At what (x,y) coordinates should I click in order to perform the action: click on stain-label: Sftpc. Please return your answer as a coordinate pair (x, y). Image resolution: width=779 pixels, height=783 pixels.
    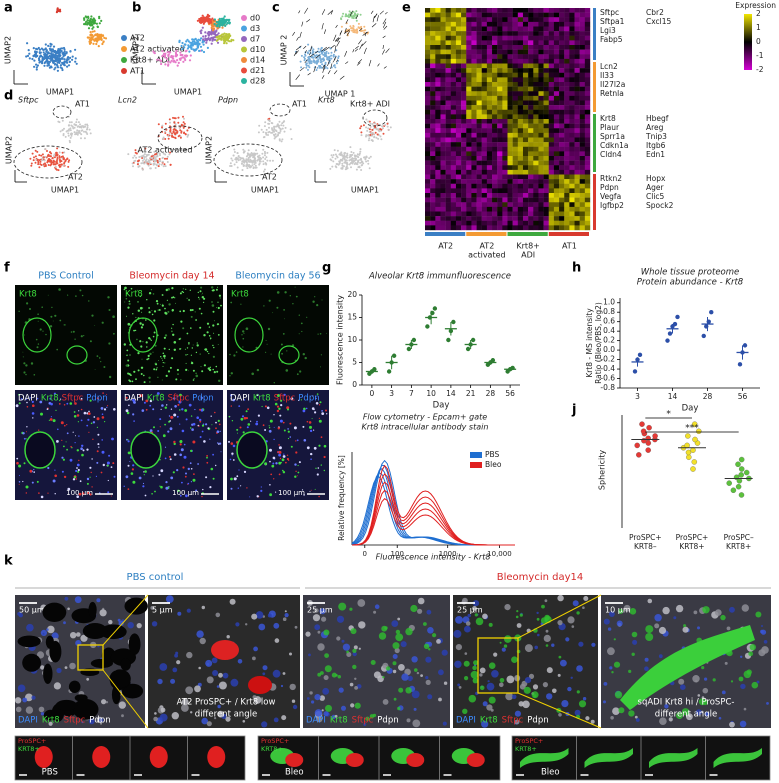
    Looking at the image, I should click on (179, 399).